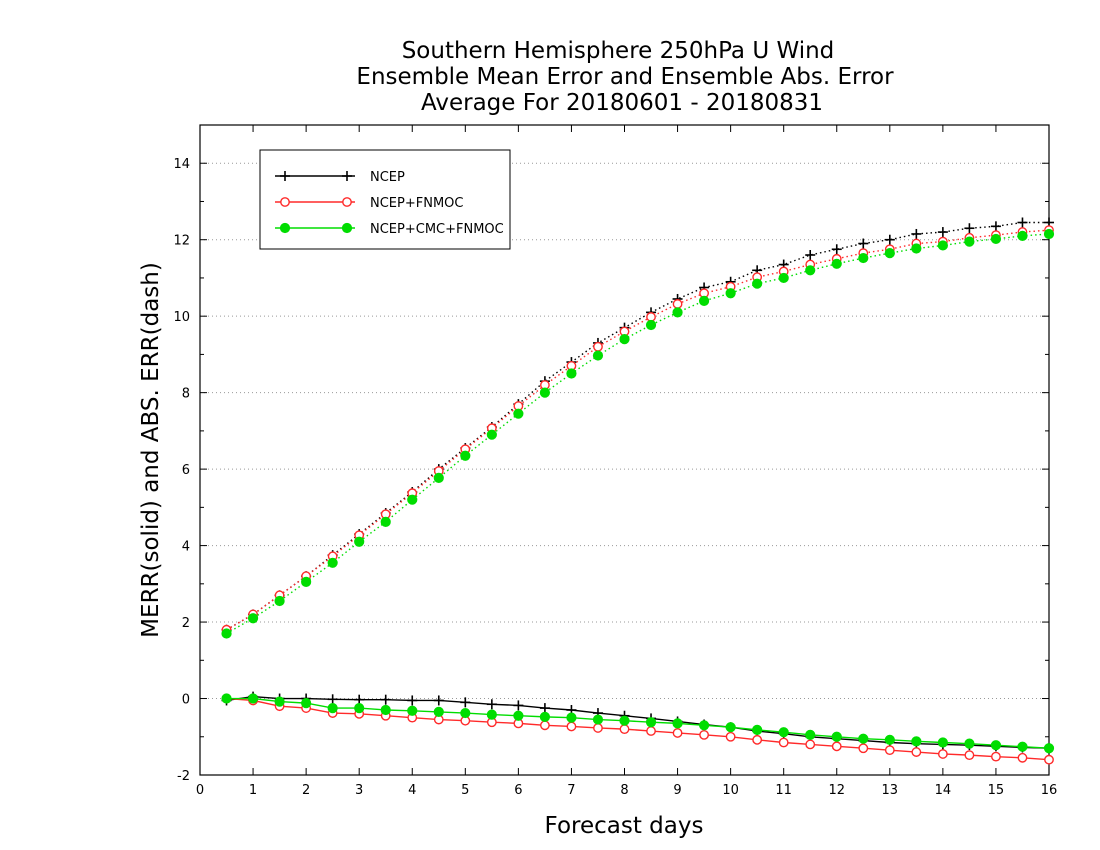 Image resolution: width=1100 pixels, height=850 pixels. I want to click on x-tick-label: 10, so click(730, 790).